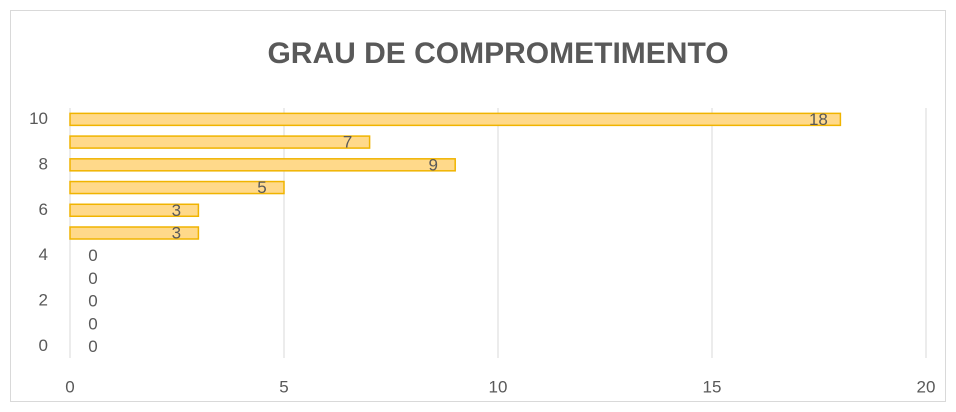 The image size is (956, 412). What do you see at coordinates (43, 163) in the screenshot?
I see `y-tick-label: 8` at bounding box center [43, 163].